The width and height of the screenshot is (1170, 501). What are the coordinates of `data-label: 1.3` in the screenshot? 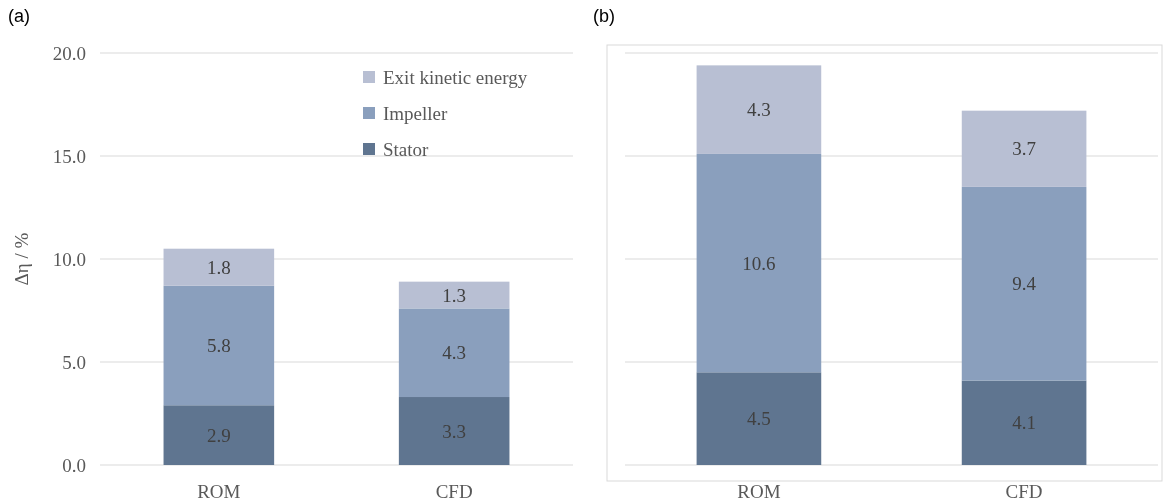 It's located at (454, 295).